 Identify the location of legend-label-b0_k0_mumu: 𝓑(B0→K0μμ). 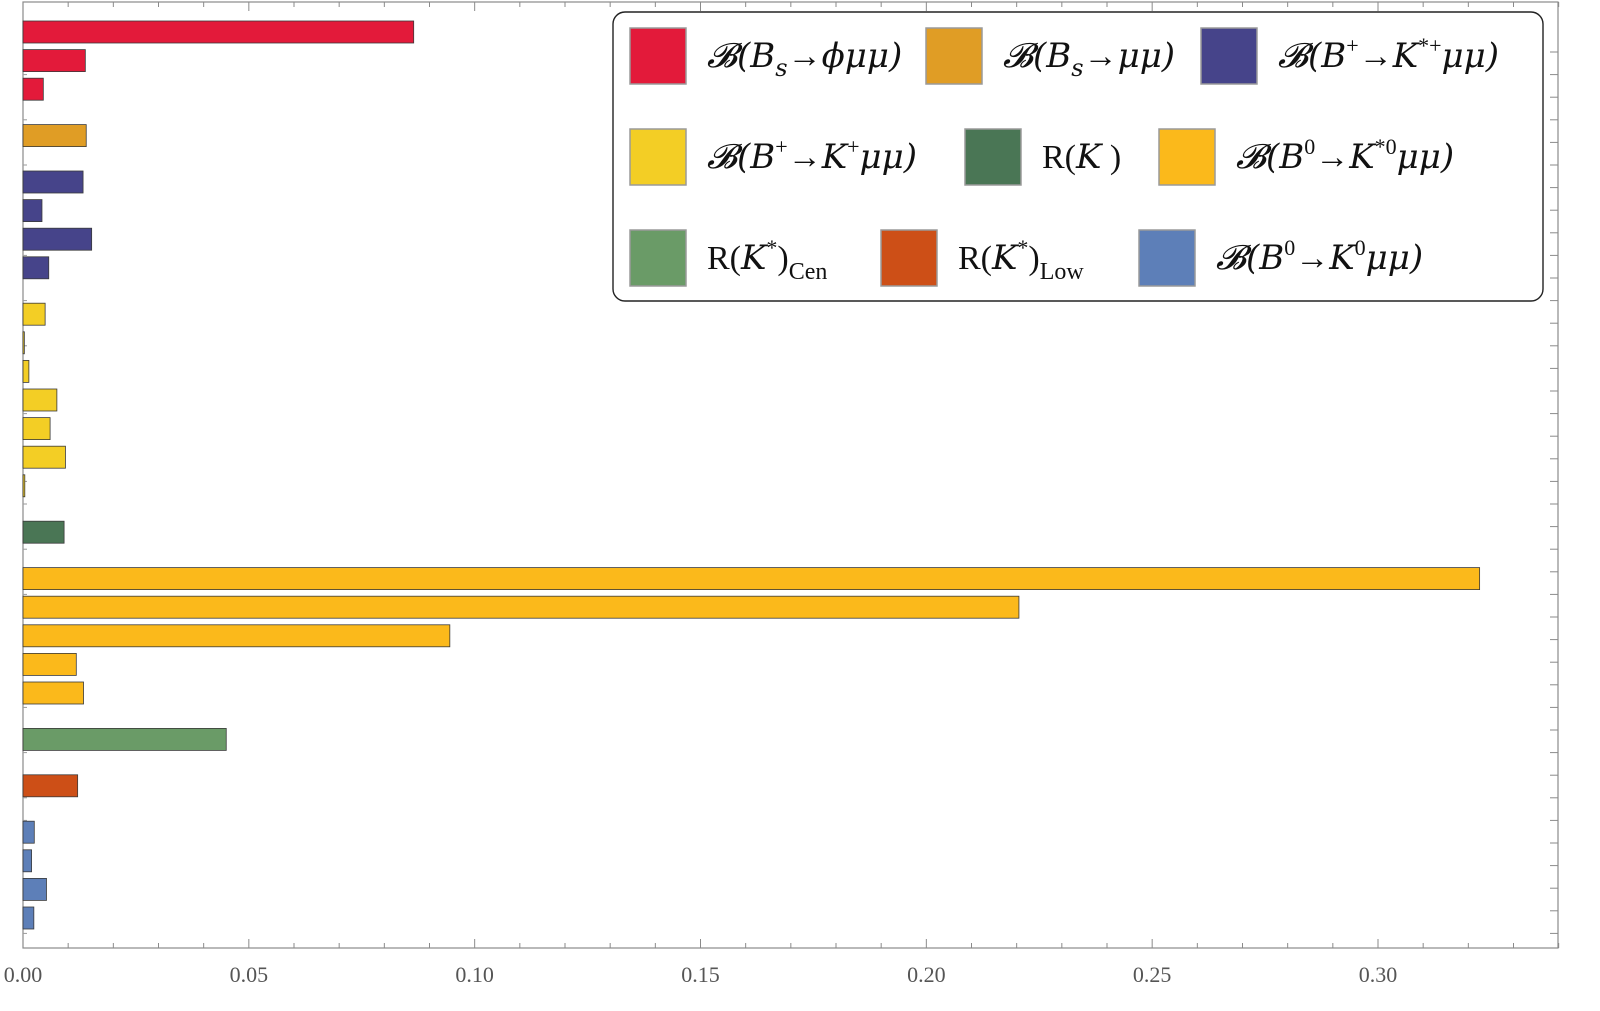
(1319, 256).